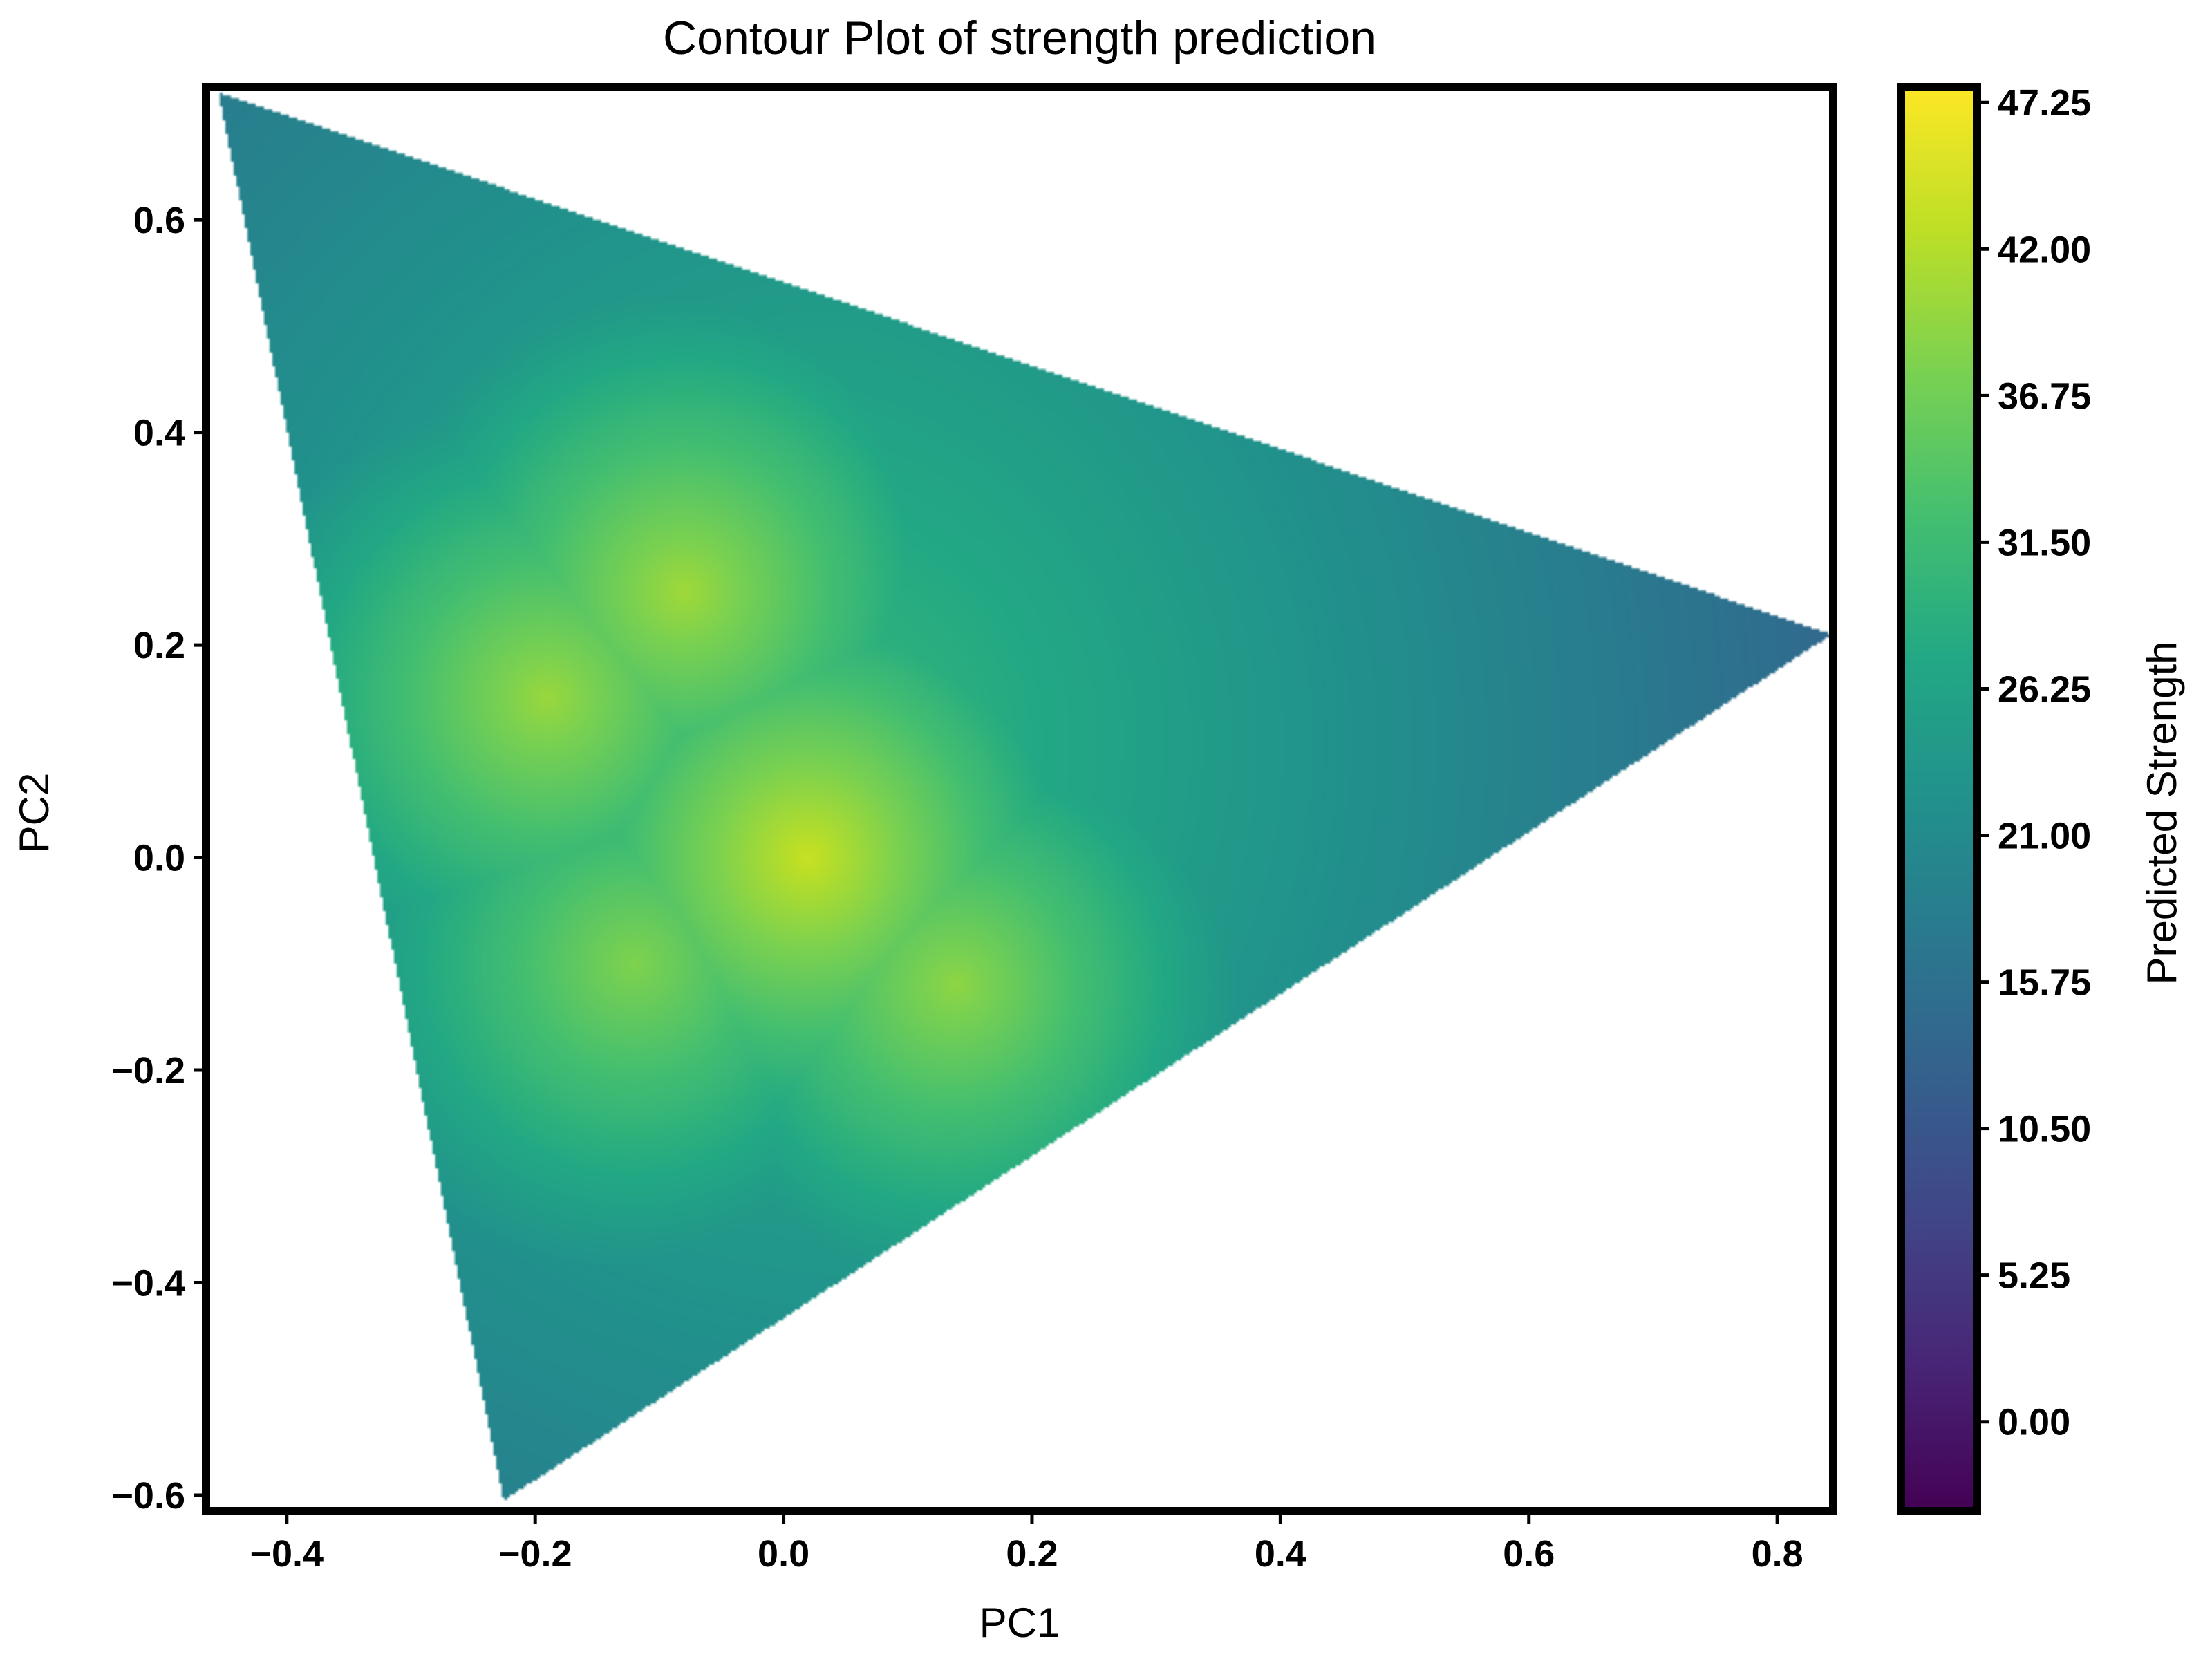  Describe the element at coordinates (2045, 103) in the screenshot. I see `colorbar-tick-label: 47.25` at that location.